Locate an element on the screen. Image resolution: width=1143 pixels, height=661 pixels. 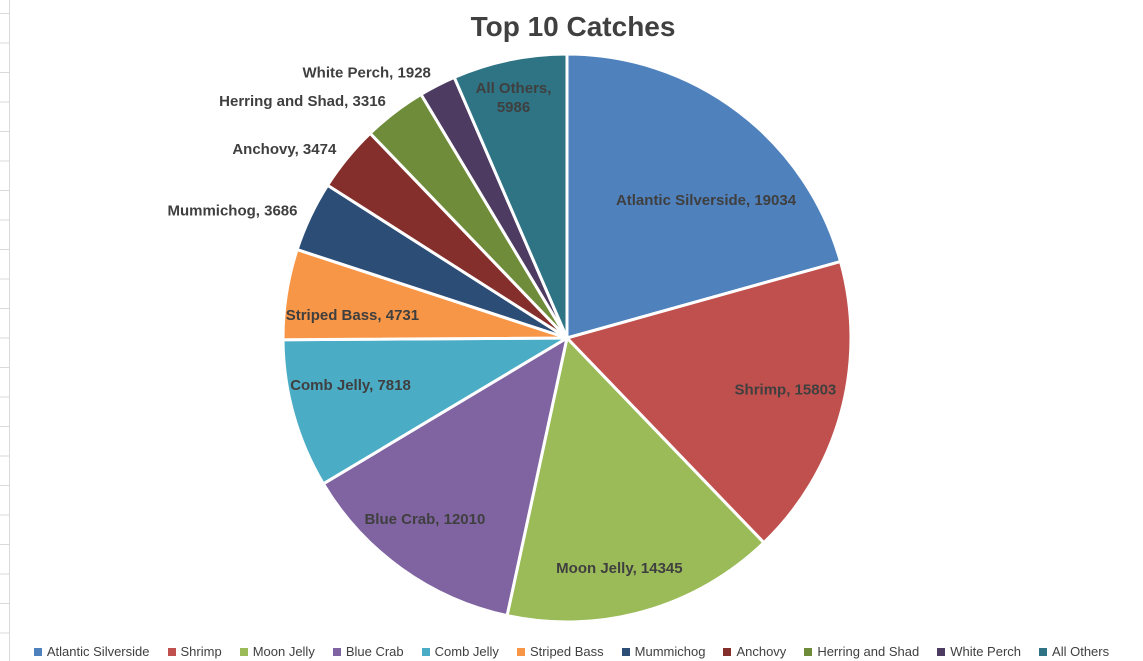
legend-label: Shrimp is located at coordinates (201, 651).